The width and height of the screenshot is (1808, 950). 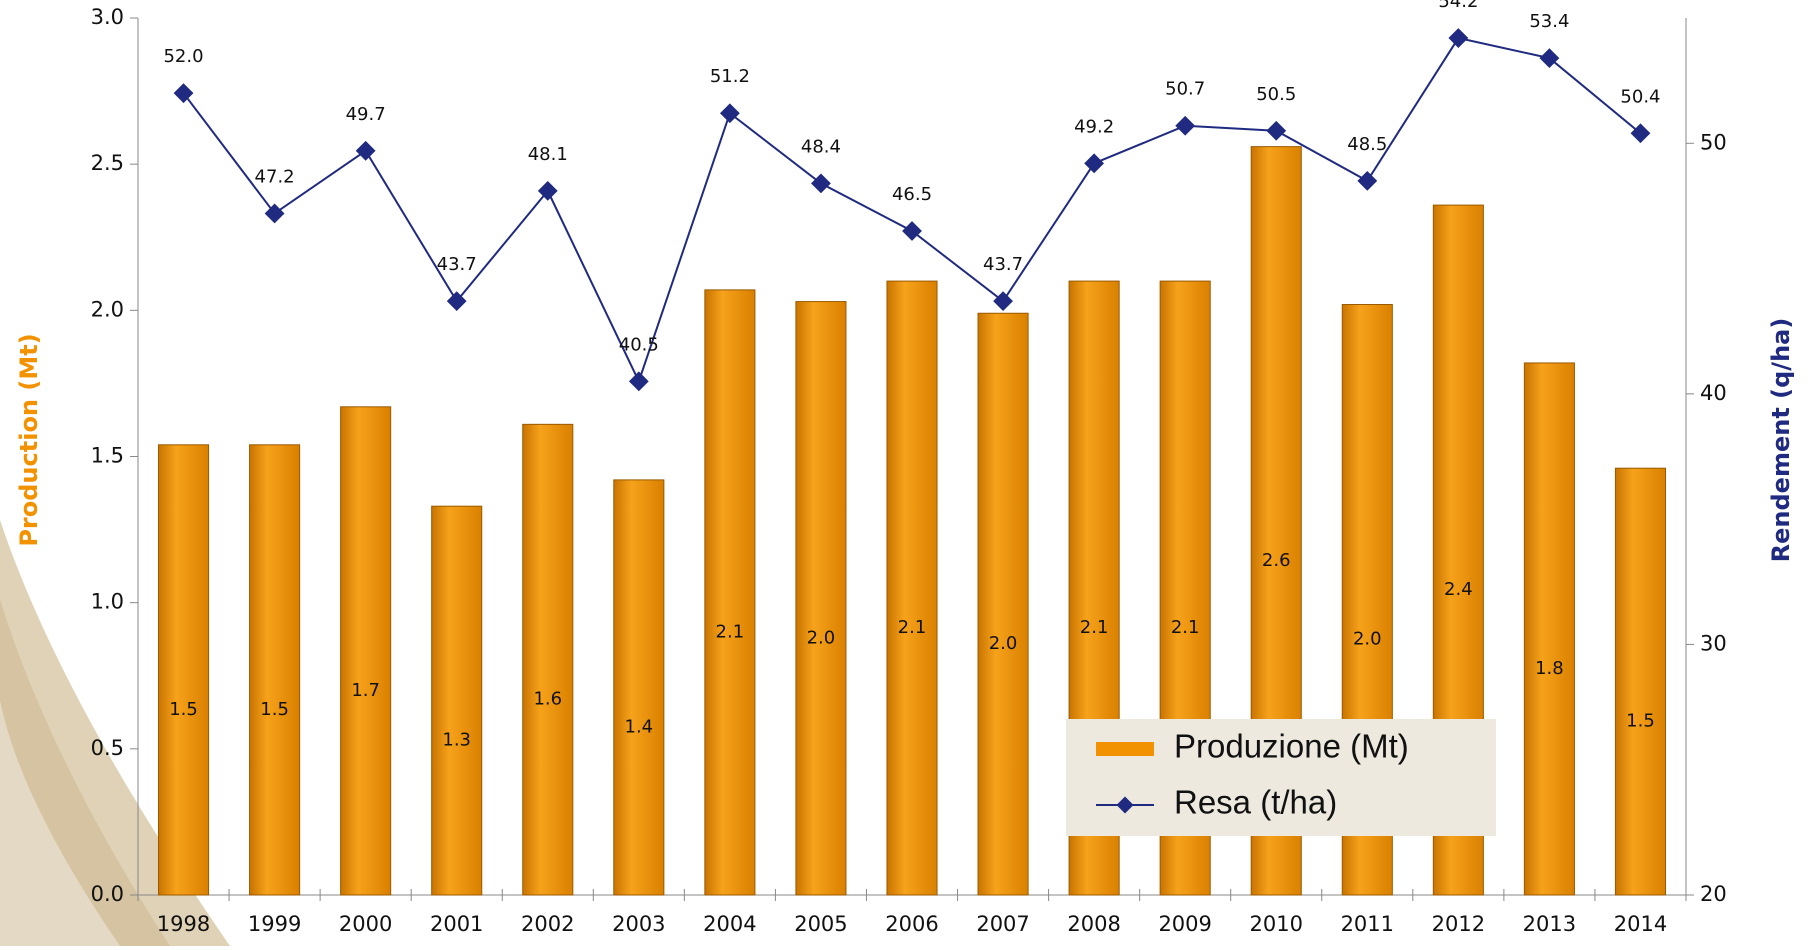 I want to click on x-tick-label: 2006, so click(x=911, y=924).